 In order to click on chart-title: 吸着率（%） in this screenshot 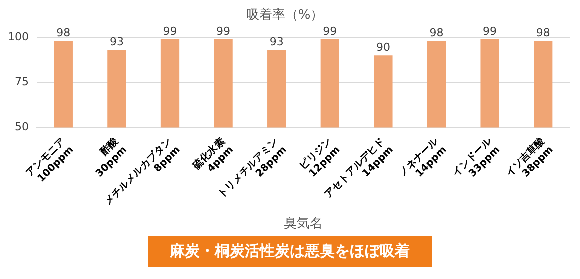, I will do `click(285, 15)`.